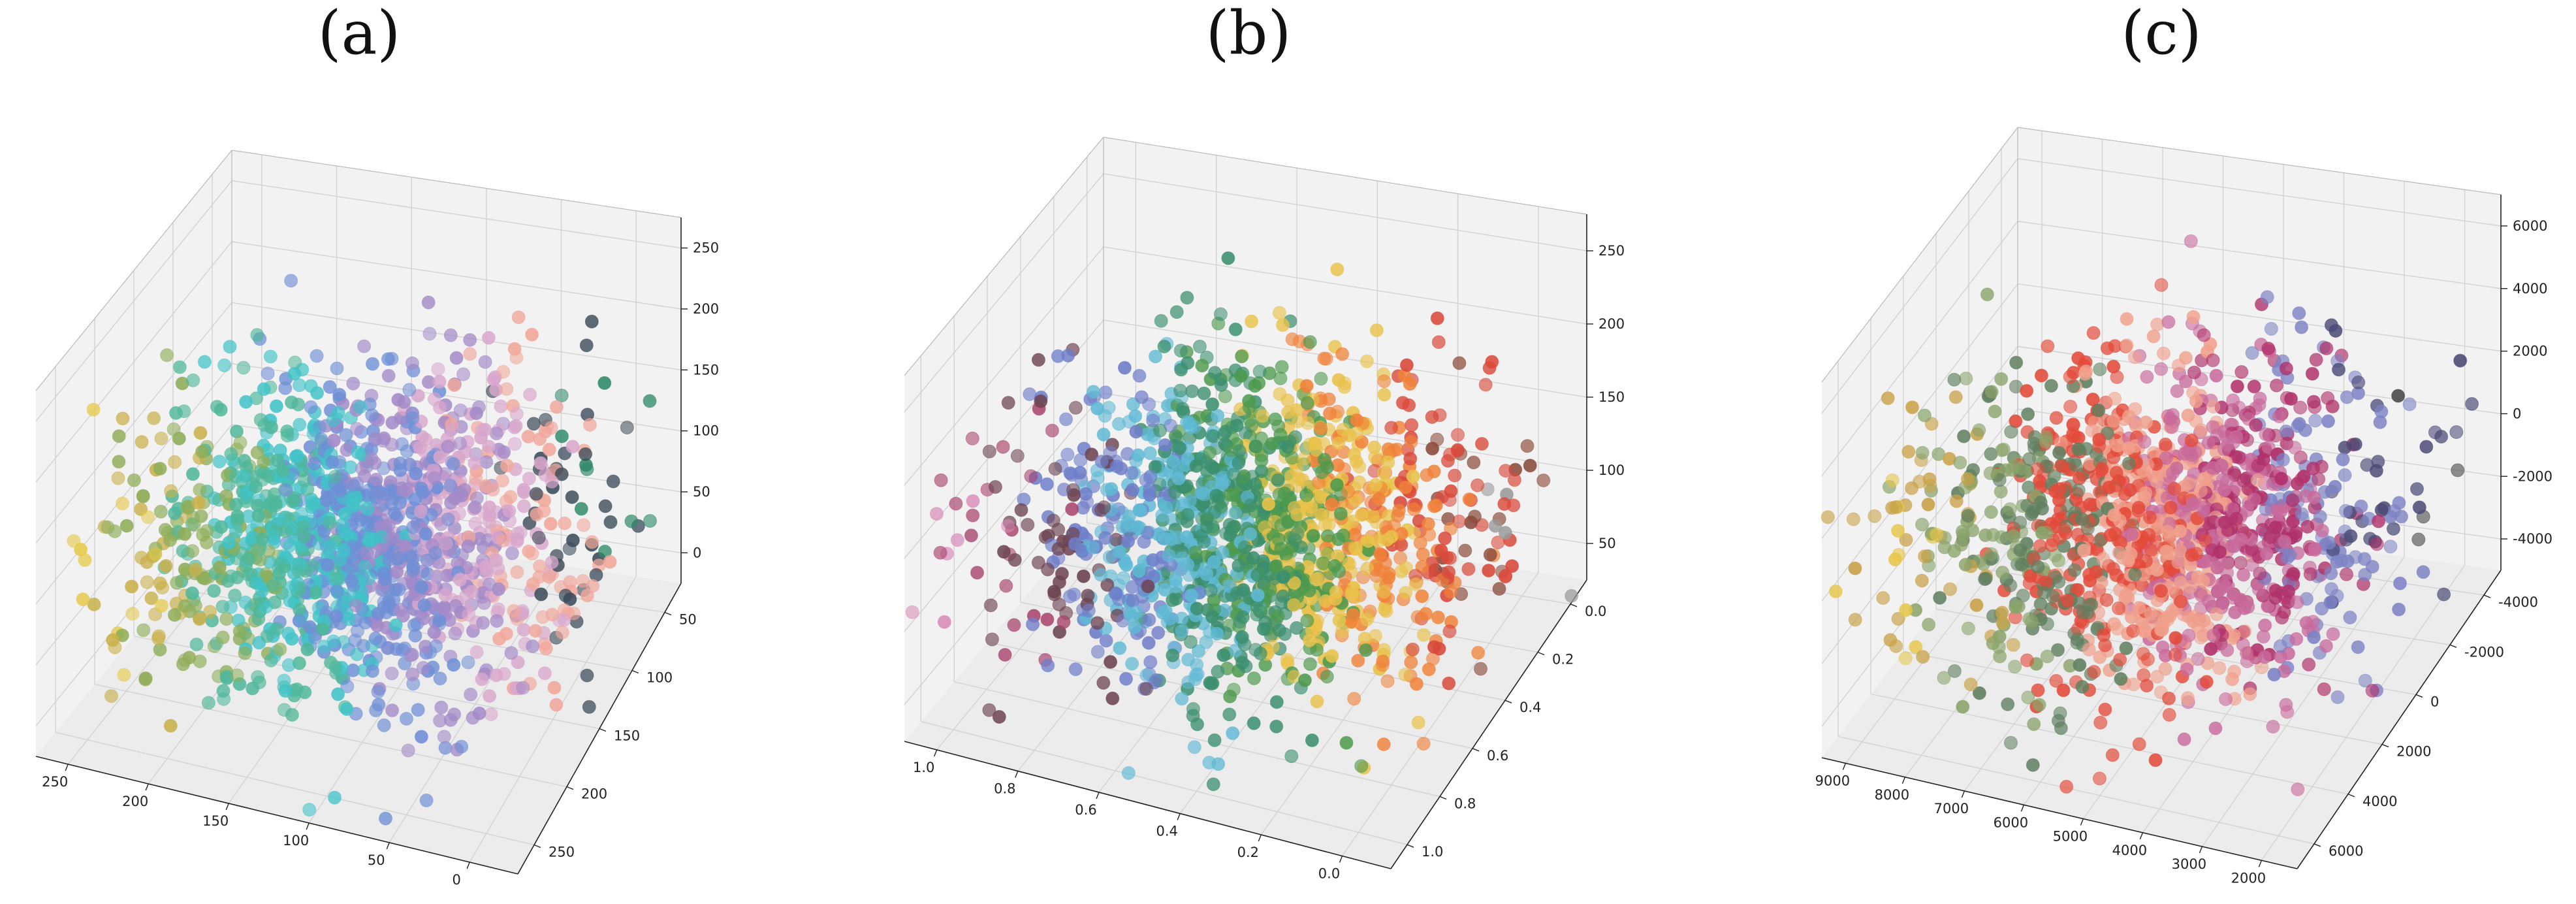 The width and height of the screenshot is (2576, 904). Describe the element at coordinates (1249, 34) in the screenshot. I see `panel-title-b: (b)` at that location.